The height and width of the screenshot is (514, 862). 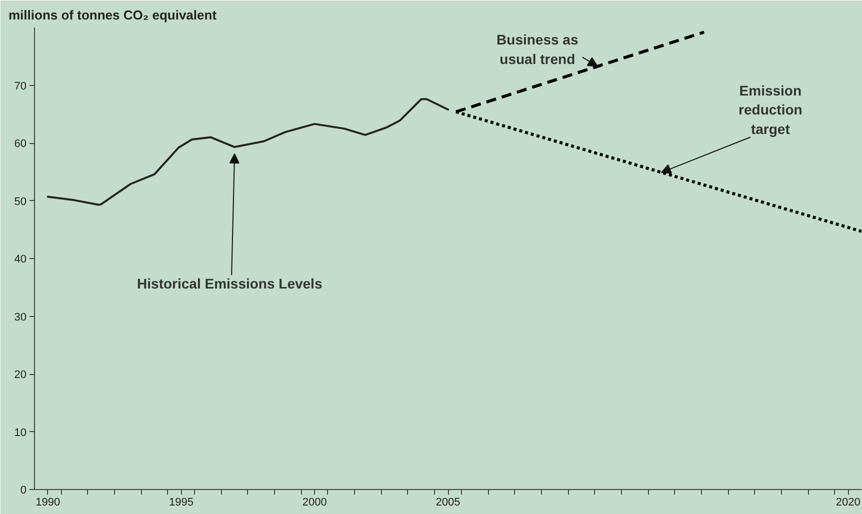 What do you see at coordinates (20, 375) in the screenshot?
I see `y-tick-label: 20` at bounding box center [20, 375].